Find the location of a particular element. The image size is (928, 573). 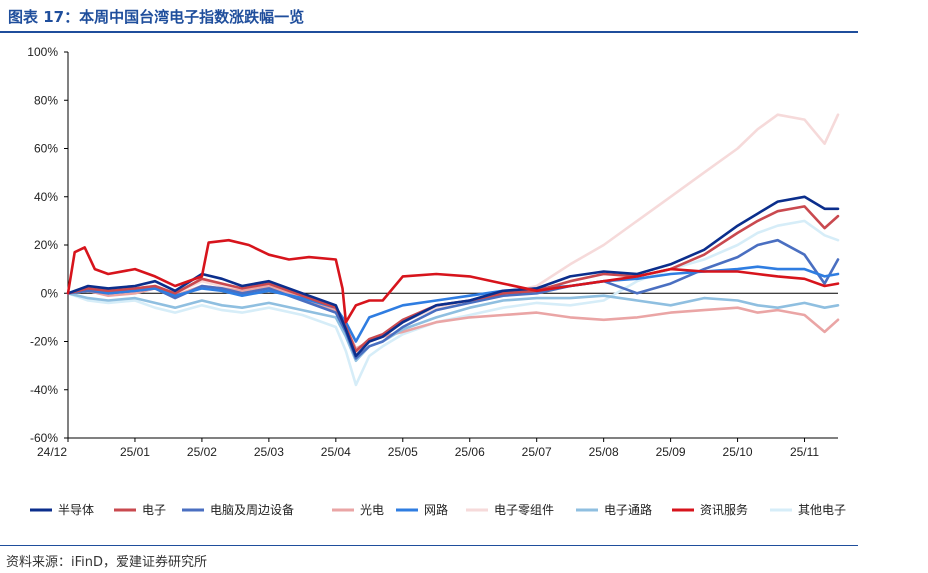

x-tick-label: 25/09 is located at coordinates (671, 452).